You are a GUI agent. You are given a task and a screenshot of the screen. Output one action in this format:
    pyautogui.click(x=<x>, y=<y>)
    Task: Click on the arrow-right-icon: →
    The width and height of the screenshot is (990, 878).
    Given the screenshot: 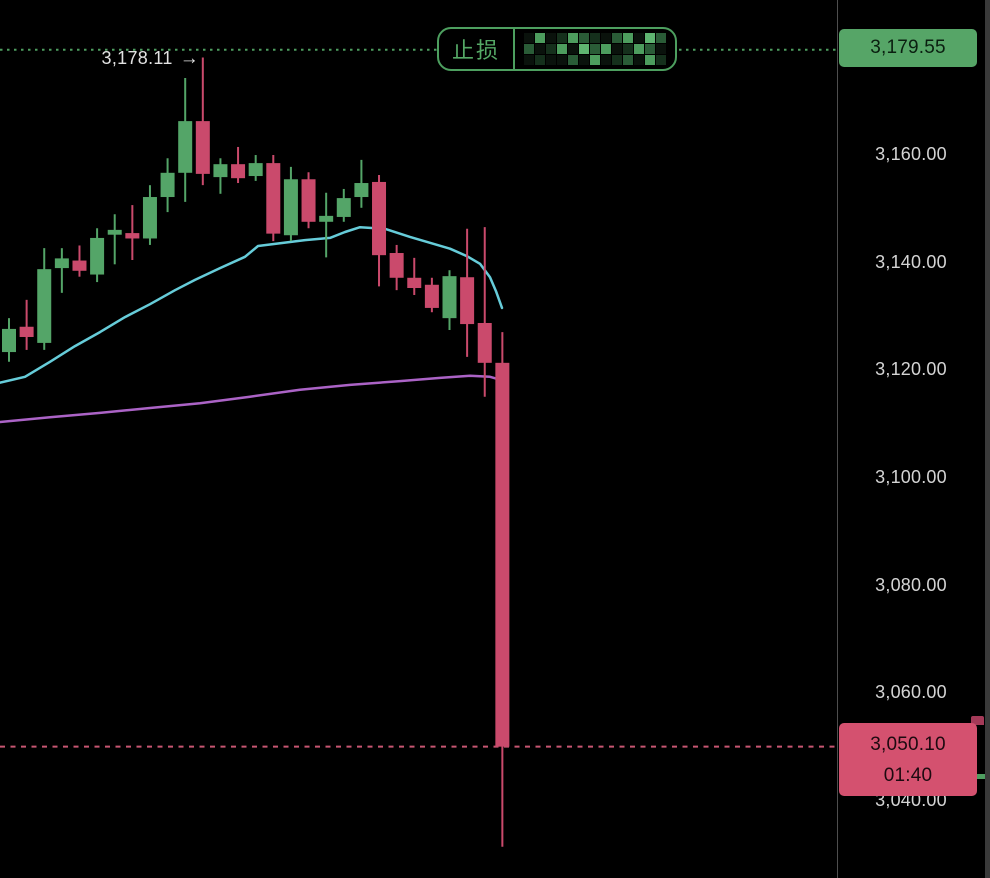 What is the action you would take?
    pyautogui.click(x=189, y=58)
    